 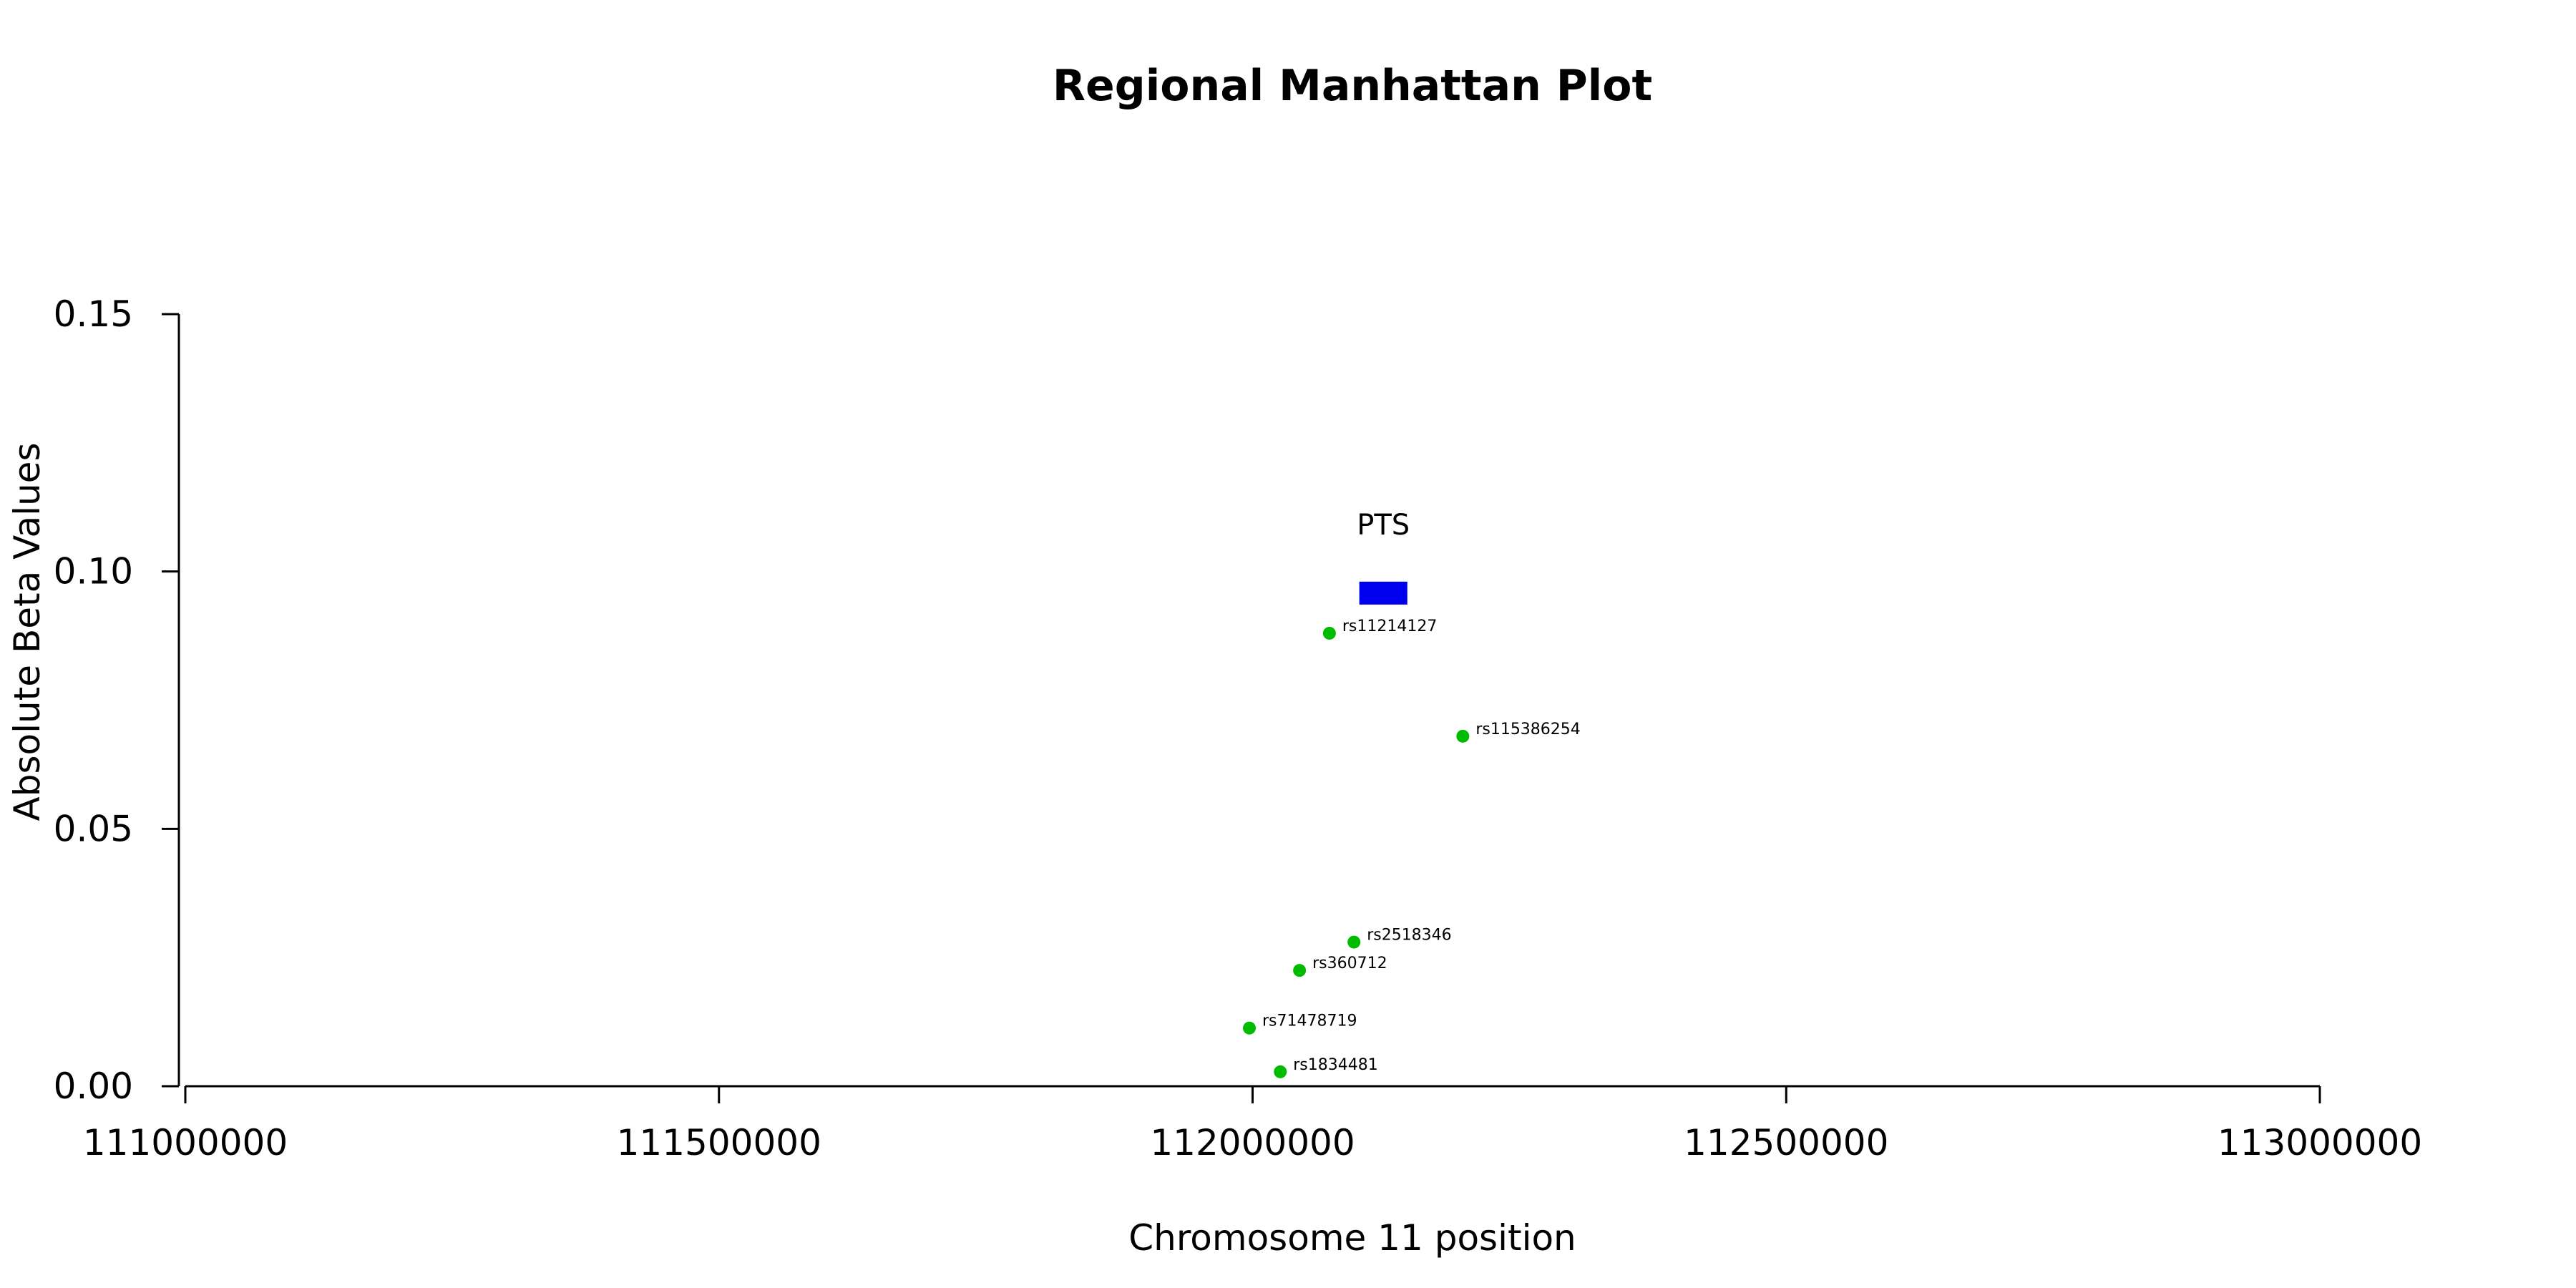 I want to click on x-tick-label: 111500000, so click(x=719, y=1142).